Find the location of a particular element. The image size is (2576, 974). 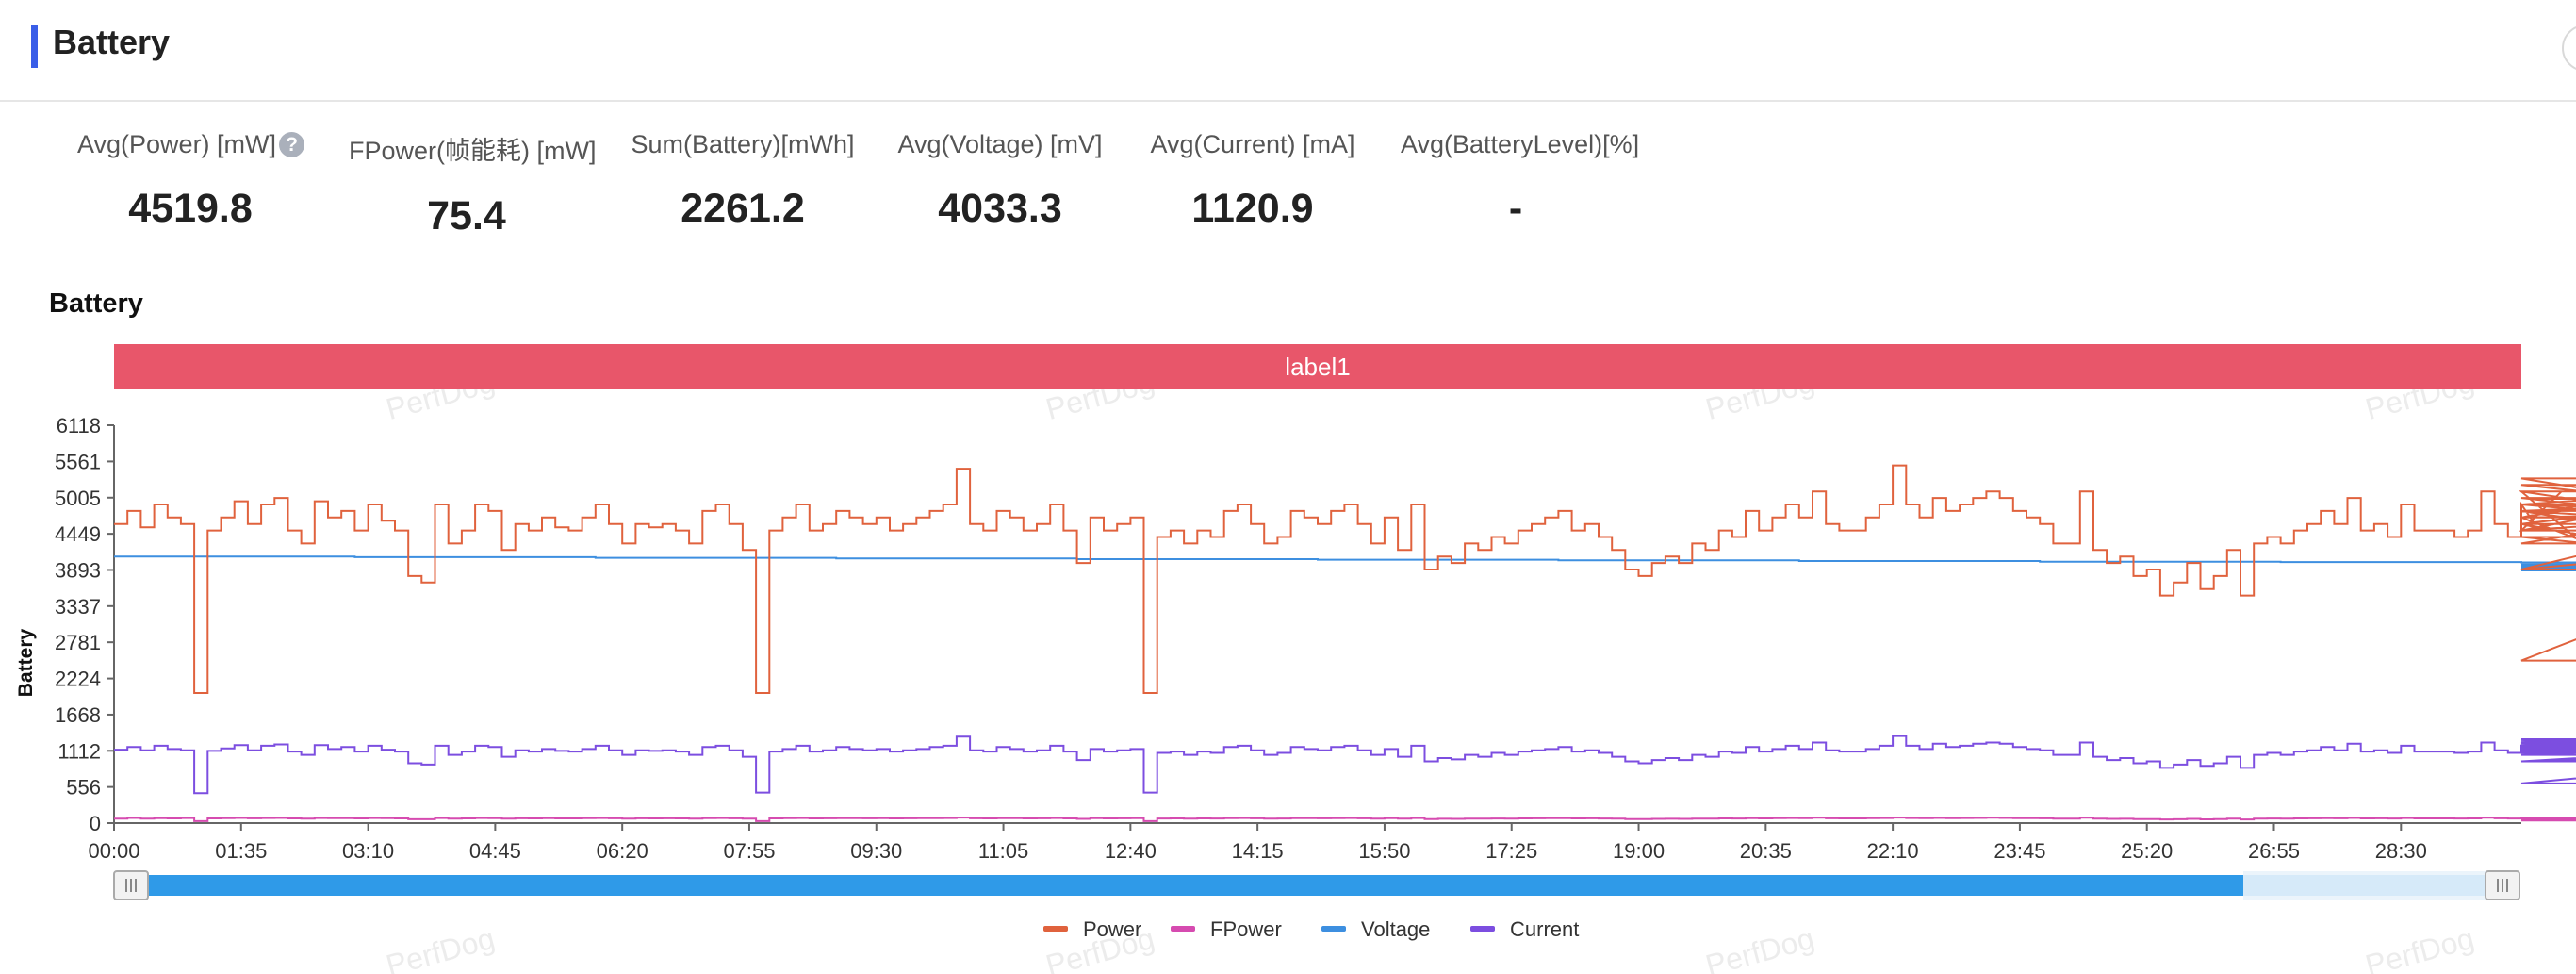

y-tick-label: 5005 is located at coordinates (78, 499).